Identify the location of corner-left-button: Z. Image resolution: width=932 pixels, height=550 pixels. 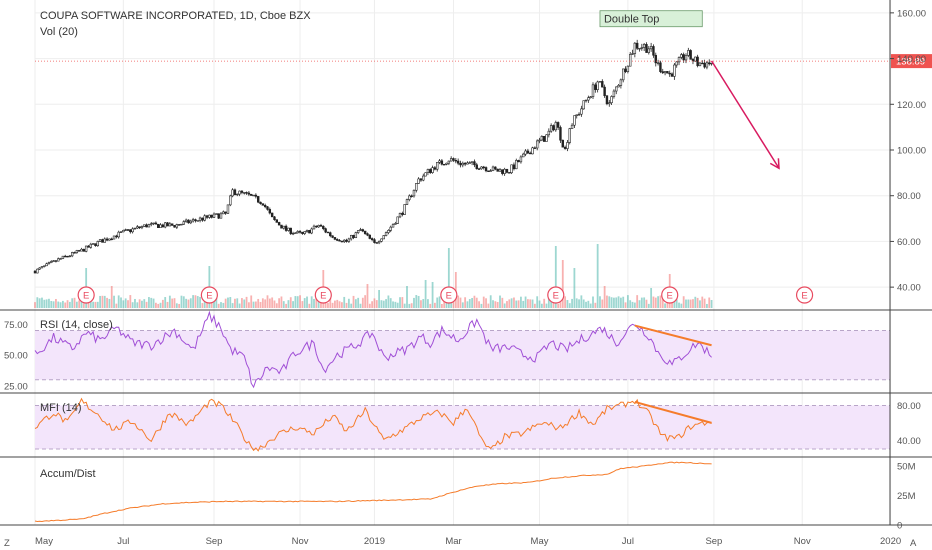
(7, 543).